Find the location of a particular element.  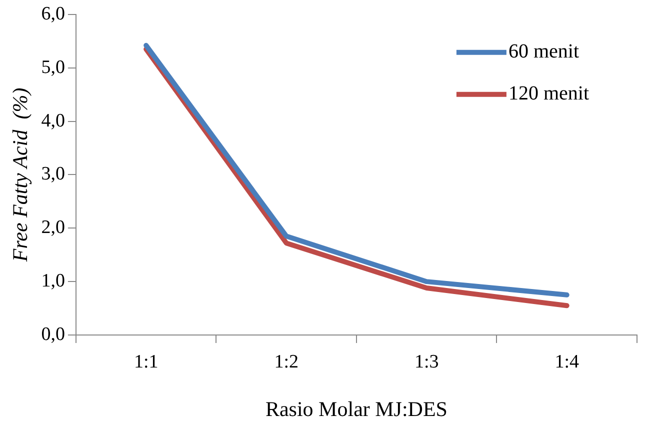

x-tick-label: 1:1 is located at coordinates (146, 361).